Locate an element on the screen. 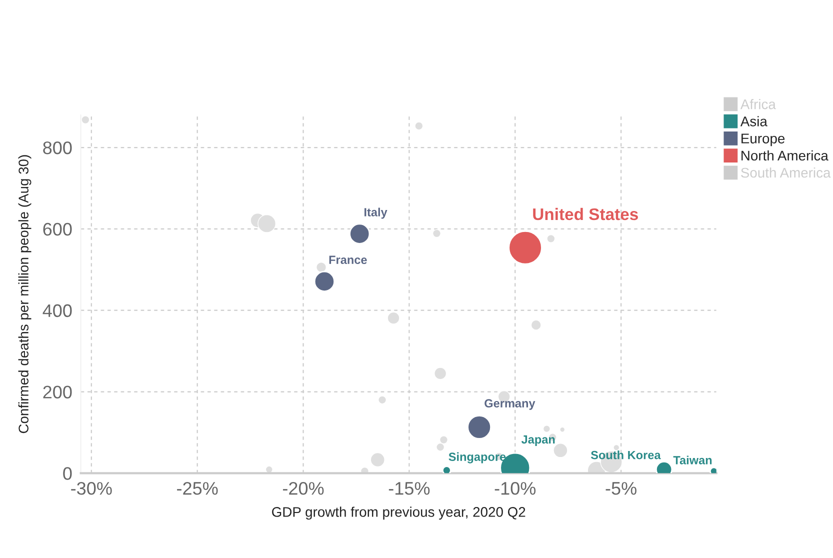 The image size is (833, 558). annotation: Germany is located at coordinates (510, 404).